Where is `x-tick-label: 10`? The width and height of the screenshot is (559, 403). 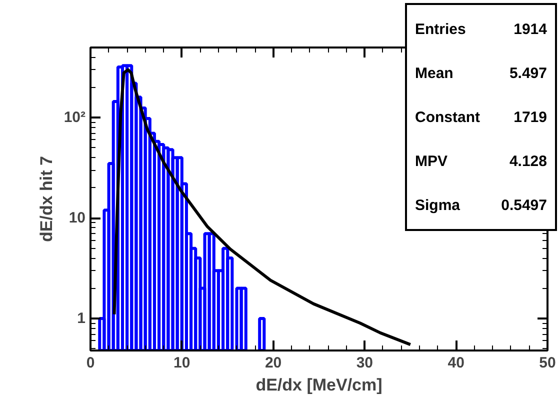 x-tick-label: 10 is located at coordinates (182, 363).